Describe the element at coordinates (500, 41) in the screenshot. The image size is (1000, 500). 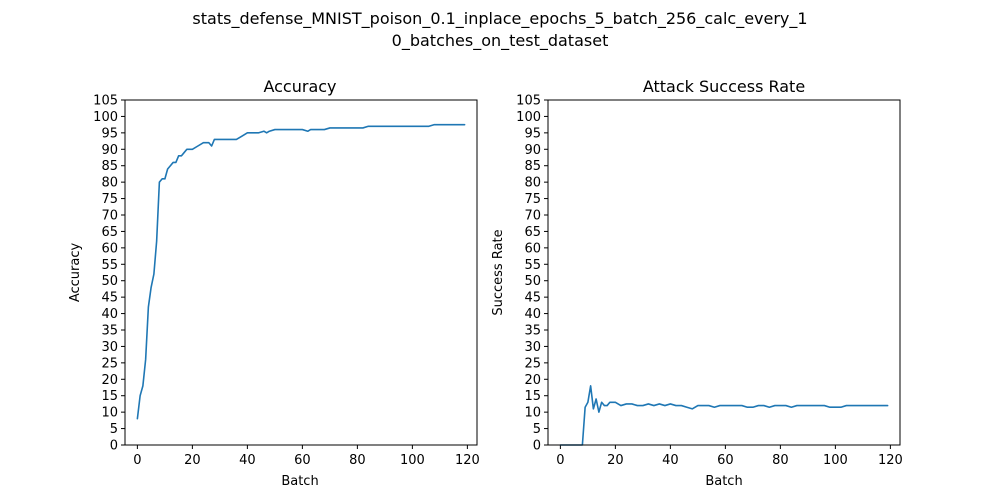
I see `figure-title-line-2: 0_batches_on_test_dataset` at that location.